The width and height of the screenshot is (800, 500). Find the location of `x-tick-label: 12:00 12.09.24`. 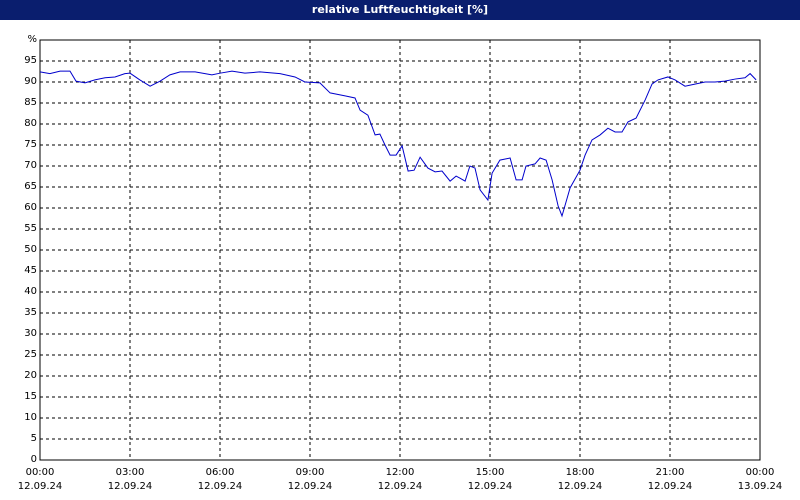

x-tick-label: 12:00 12.09.24 is located at coordinates (400, 479).